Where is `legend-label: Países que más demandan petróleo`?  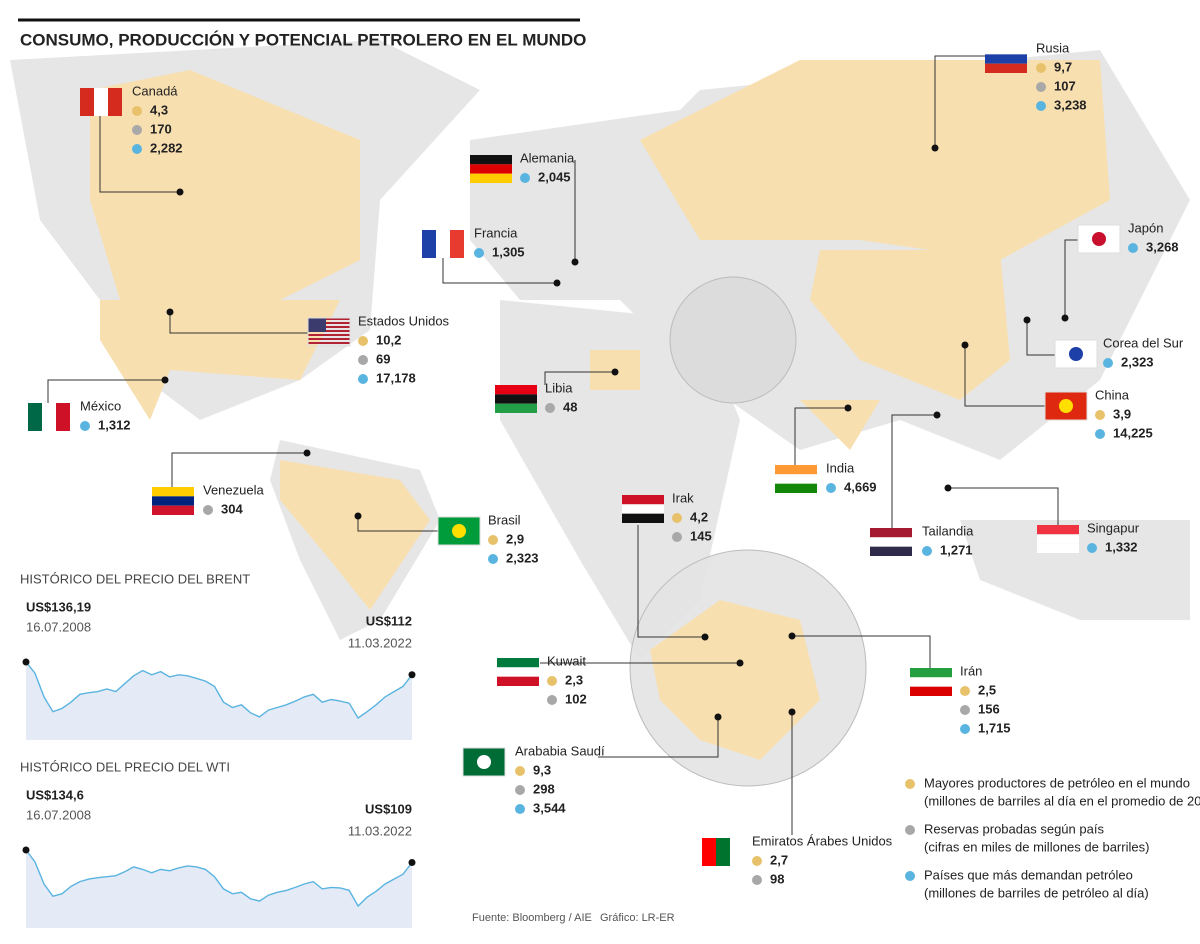 legend-label: Países que más demandan petróleo is located at coordinates (1028, 874).